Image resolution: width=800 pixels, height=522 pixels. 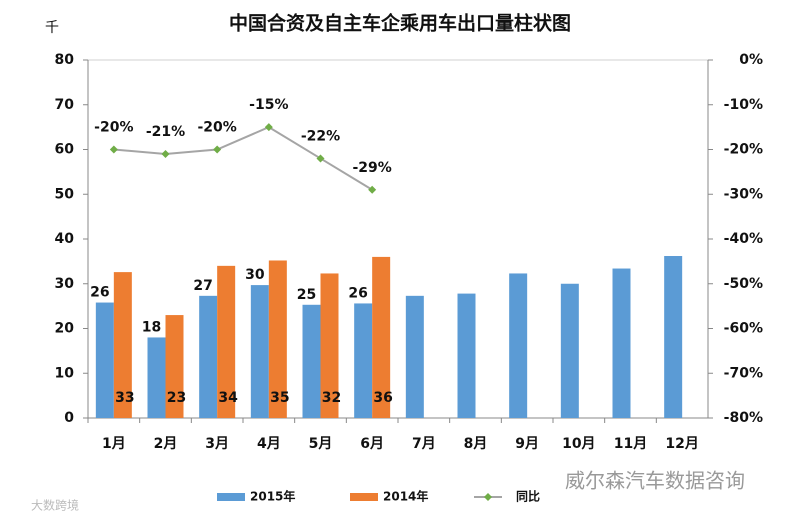 What do you see at coordinates (279, 398) in the screenshot?
I see `data-label: 35` at bounding box center [279, 398].